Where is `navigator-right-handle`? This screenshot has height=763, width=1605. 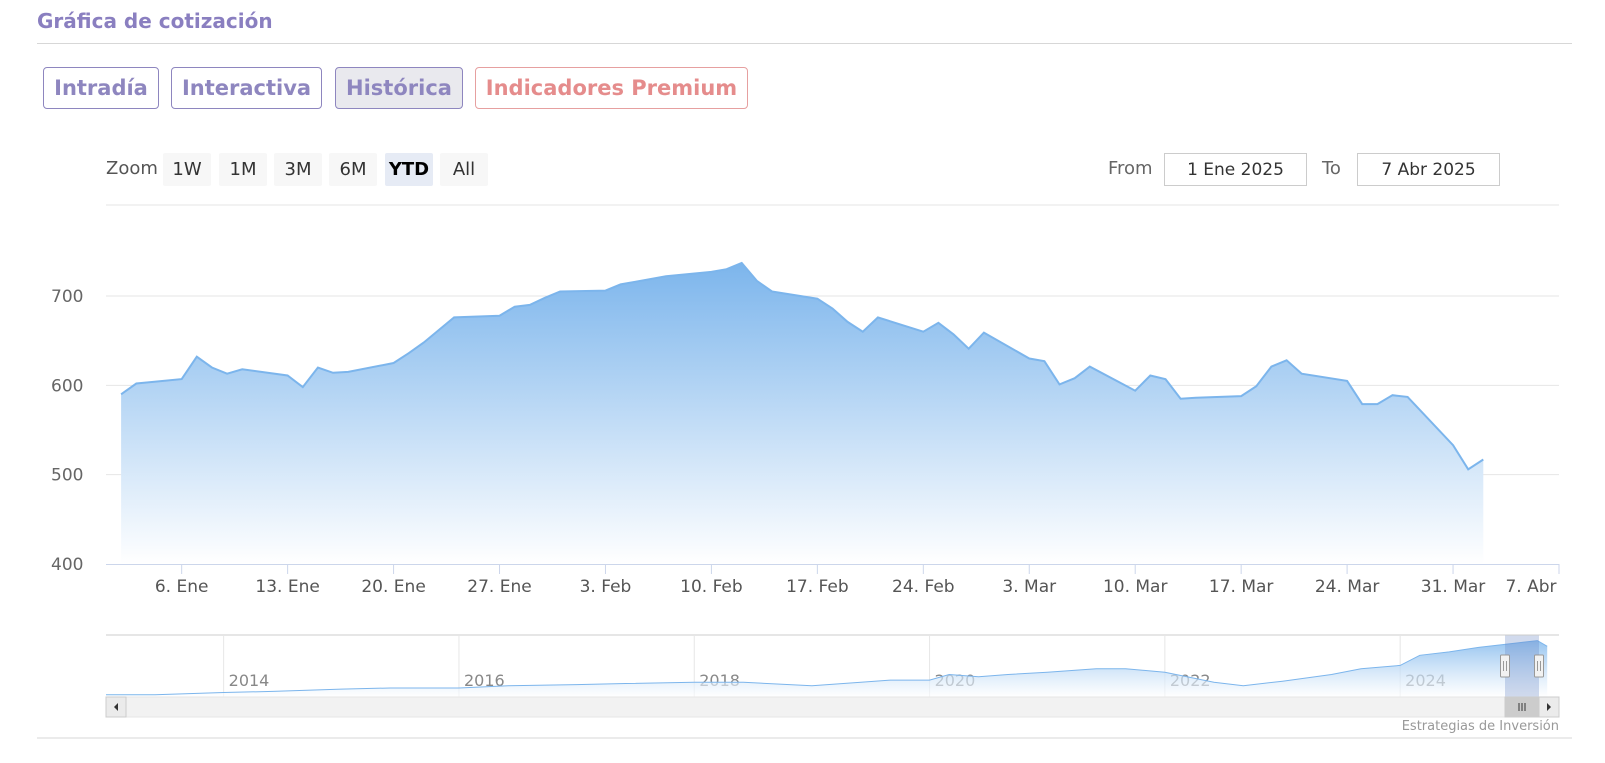 navigator-right-handle is located at coordinates (1539, 666).